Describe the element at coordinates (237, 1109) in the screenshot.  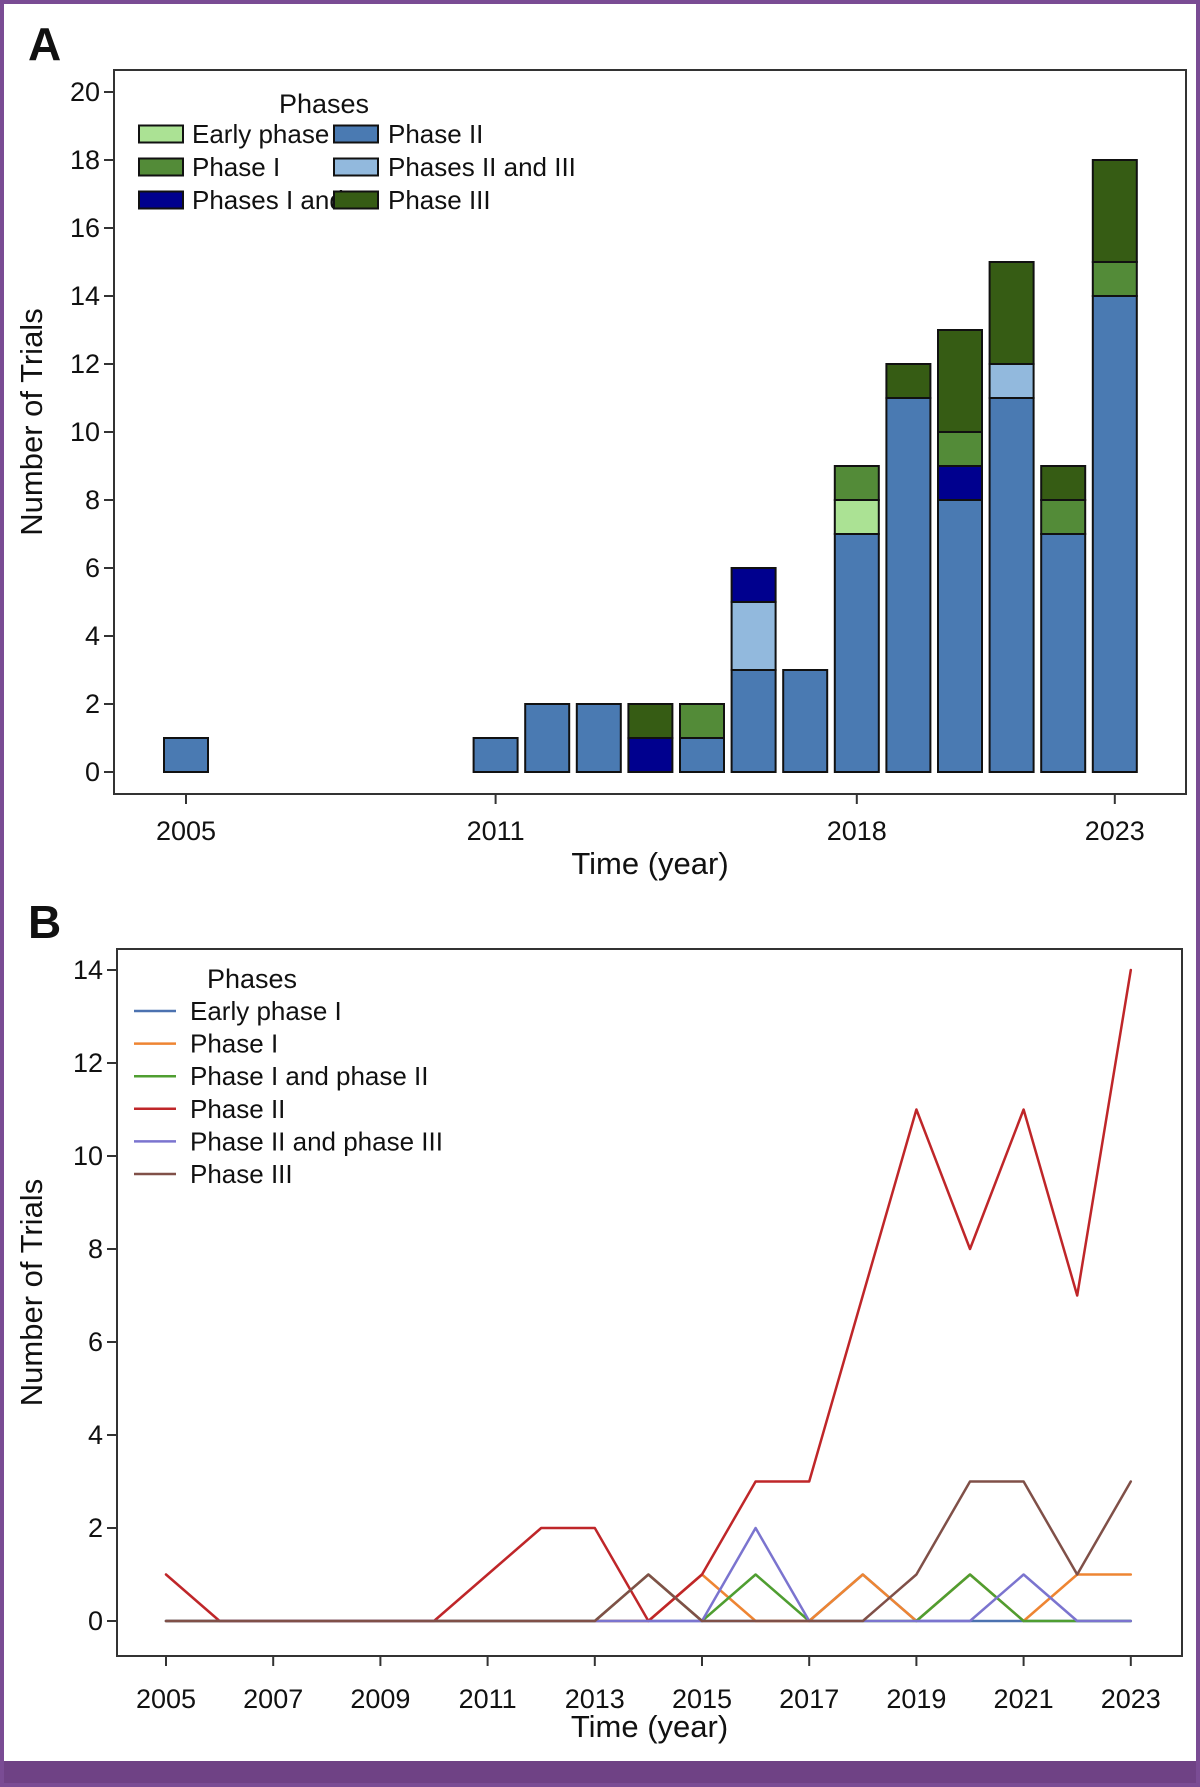
I see `legend-b-label-phase-ii: Phase II` at that location.